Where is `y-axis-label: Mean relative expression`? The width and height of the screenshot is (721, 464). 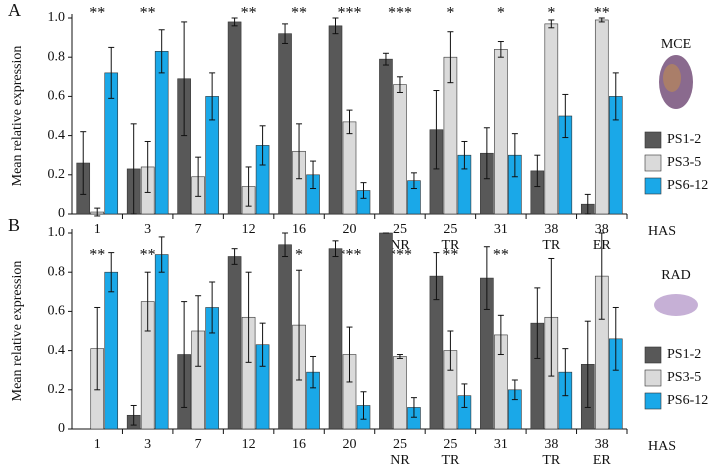 y-axis-label: Mean relative expression is located at coordinates (17, 331).